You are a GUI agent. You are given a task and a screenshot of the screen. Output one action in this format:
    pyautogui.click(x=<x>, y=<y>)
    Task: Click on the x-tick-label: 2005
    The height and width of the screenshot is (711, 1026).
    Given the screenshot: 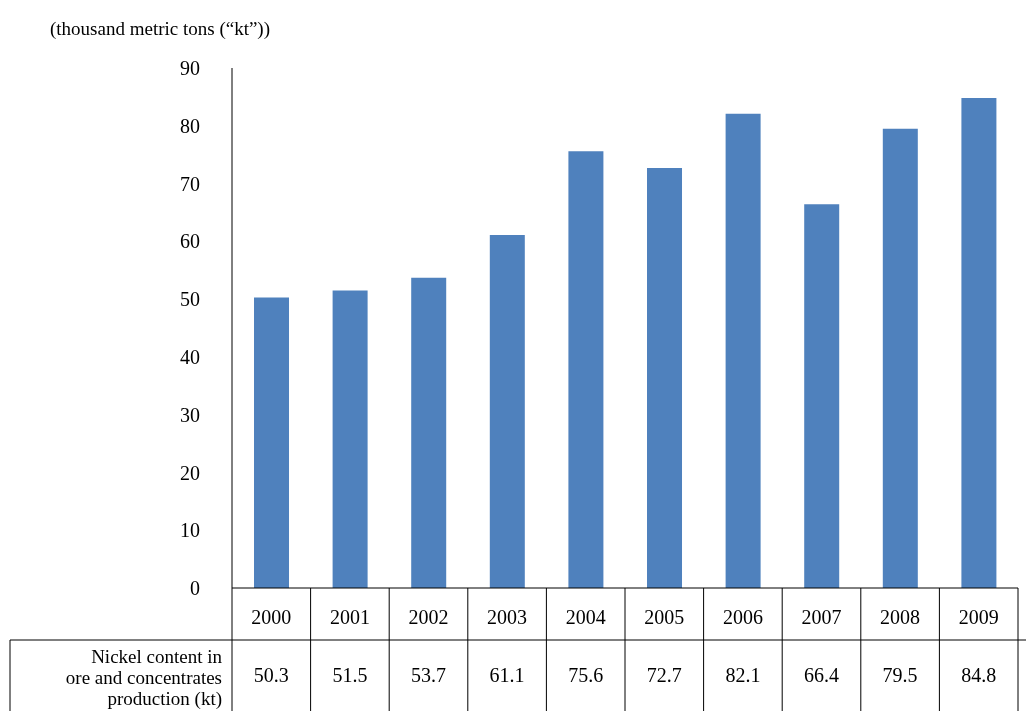 What is the action you would take?
    pyautogui.click(x=664, y=617)
    